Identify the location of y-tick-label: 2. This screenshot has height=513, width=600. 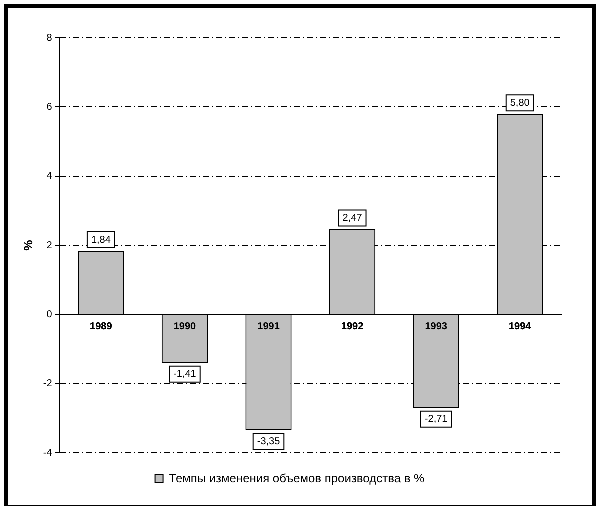
(49, 246).